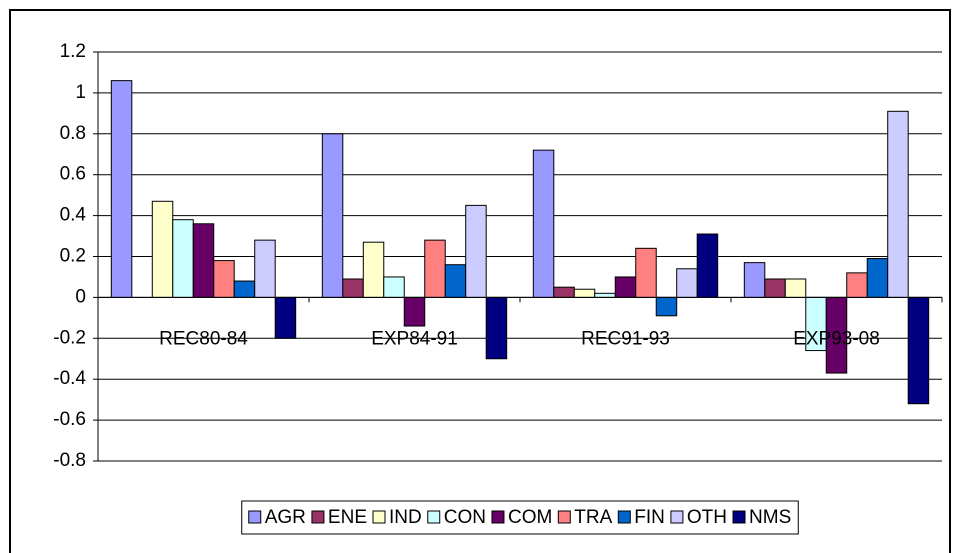  I want to click on legend-label: ENE, so click(347, 517).